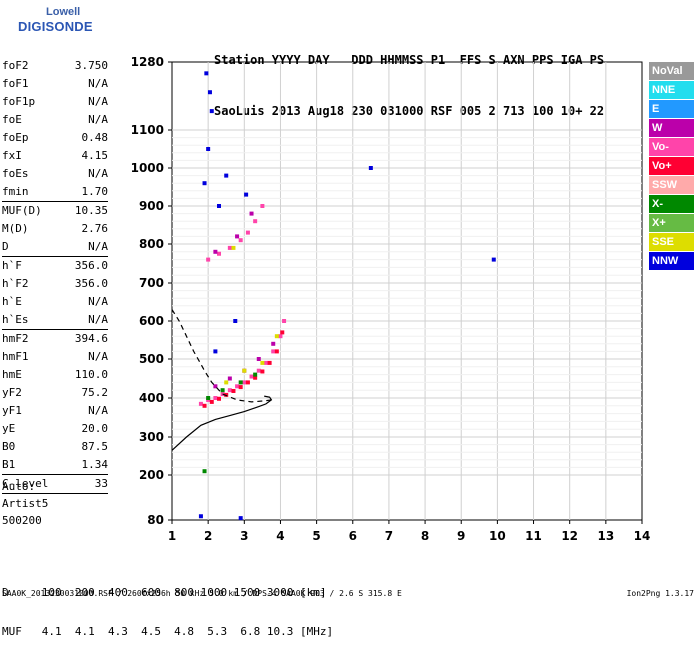  What do you see at coordinates (147, 62) in the screenshot?
I see `y-tick-label: 1280` at bounding box center [147, 62].